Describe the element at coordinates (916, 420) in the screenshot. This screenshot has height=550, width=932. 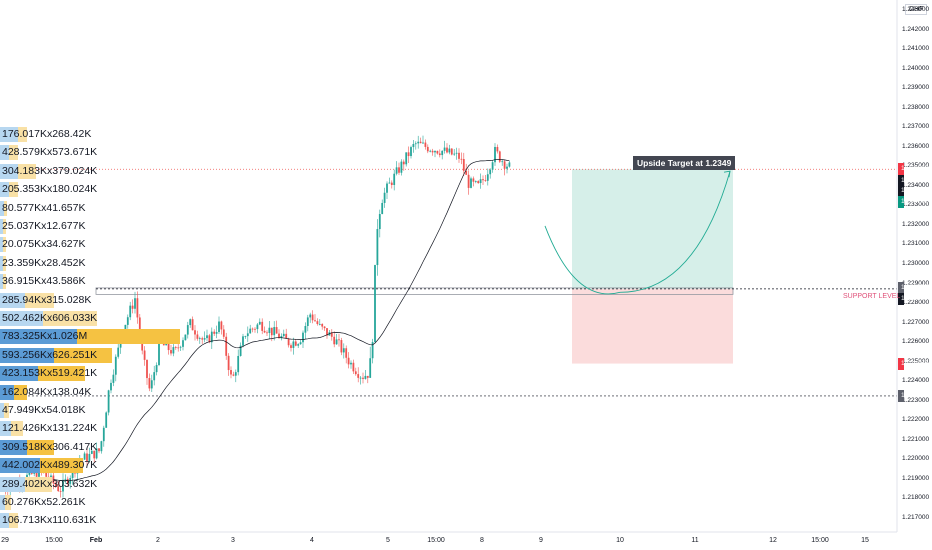
I see `price-tick-label: 1.222000` at that location.